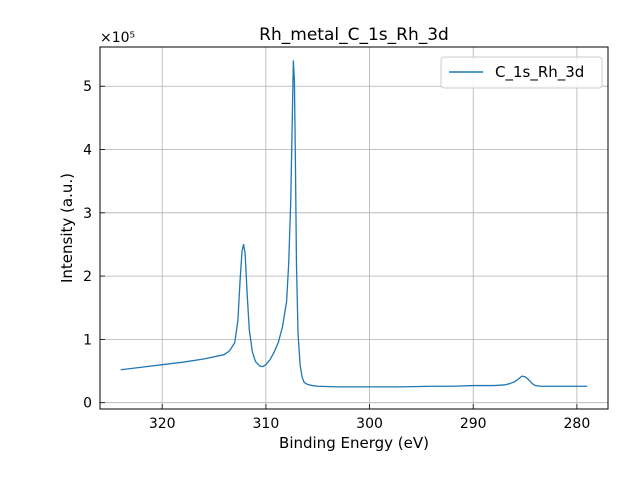 The width and height of the screenshot is (640, 480). I want to click on y-axis-multiplier: ×10⁵, so click(117, 38).